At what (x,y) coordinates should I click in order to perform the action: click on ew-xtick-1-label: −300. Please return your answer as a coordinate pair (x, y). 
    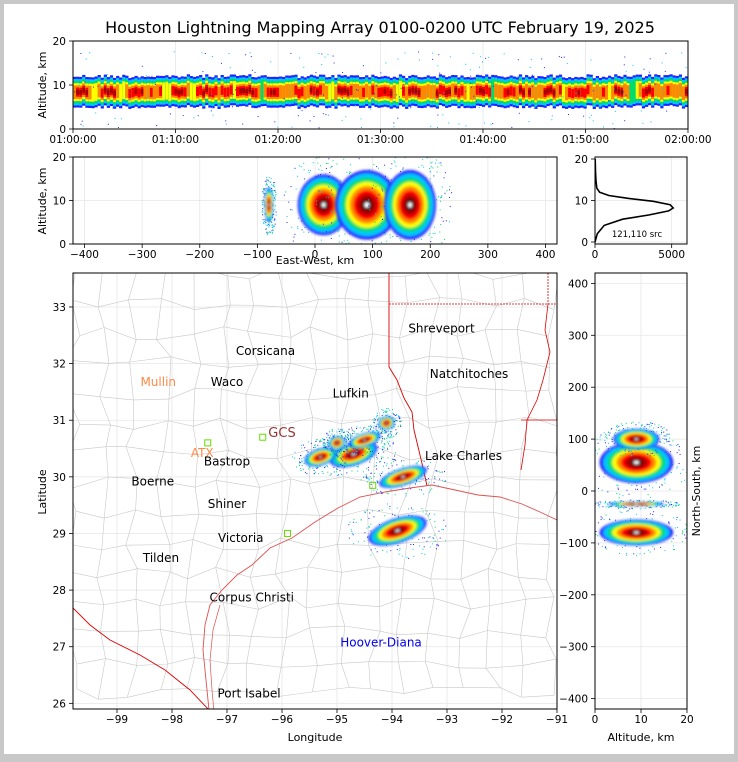
    Looking at the image, I should click on (142, 255).